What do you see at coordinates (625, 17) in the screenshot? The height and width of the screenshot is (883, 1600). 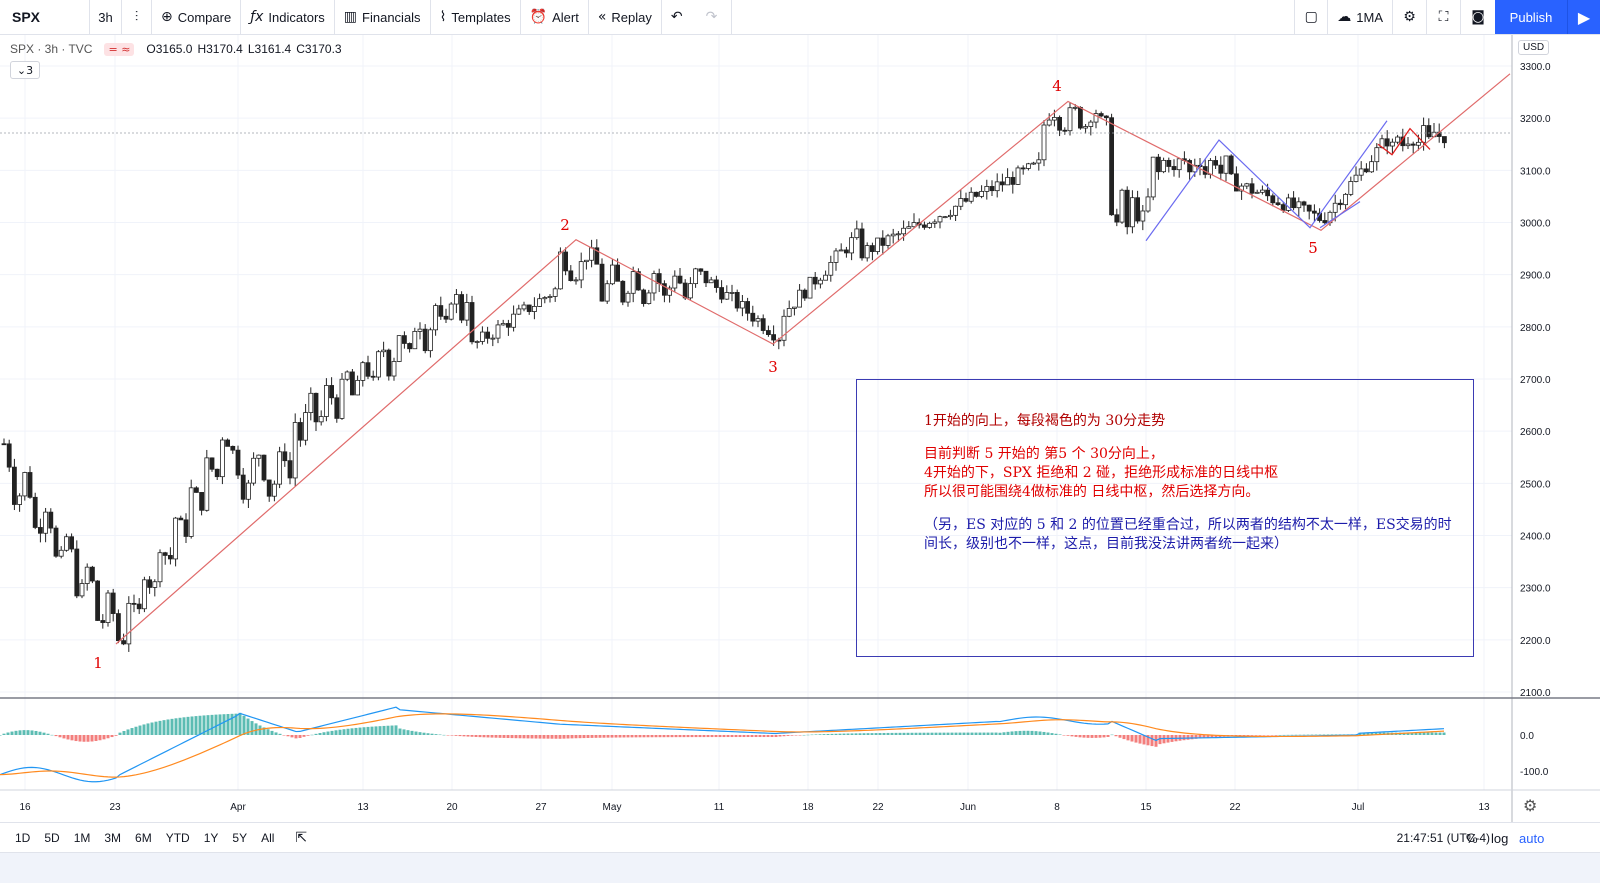 I see `replay-button: «Replay` at bounding box center [625, 17].